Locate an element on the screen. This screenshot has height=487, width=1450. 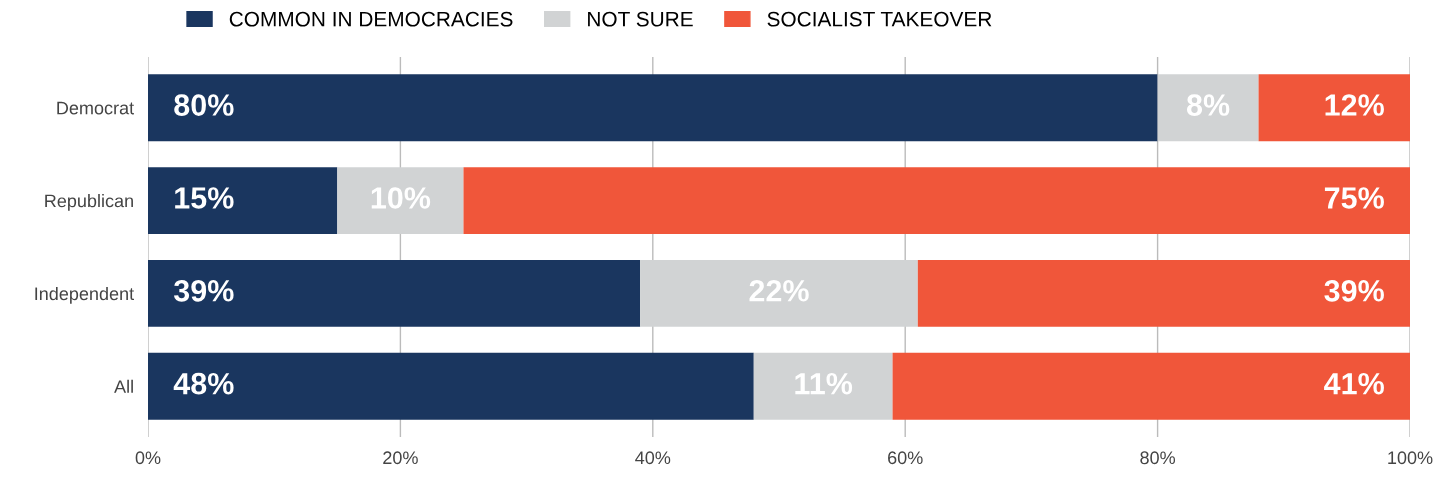
y-tick-label: Republican is located at coordinates (89, 202).